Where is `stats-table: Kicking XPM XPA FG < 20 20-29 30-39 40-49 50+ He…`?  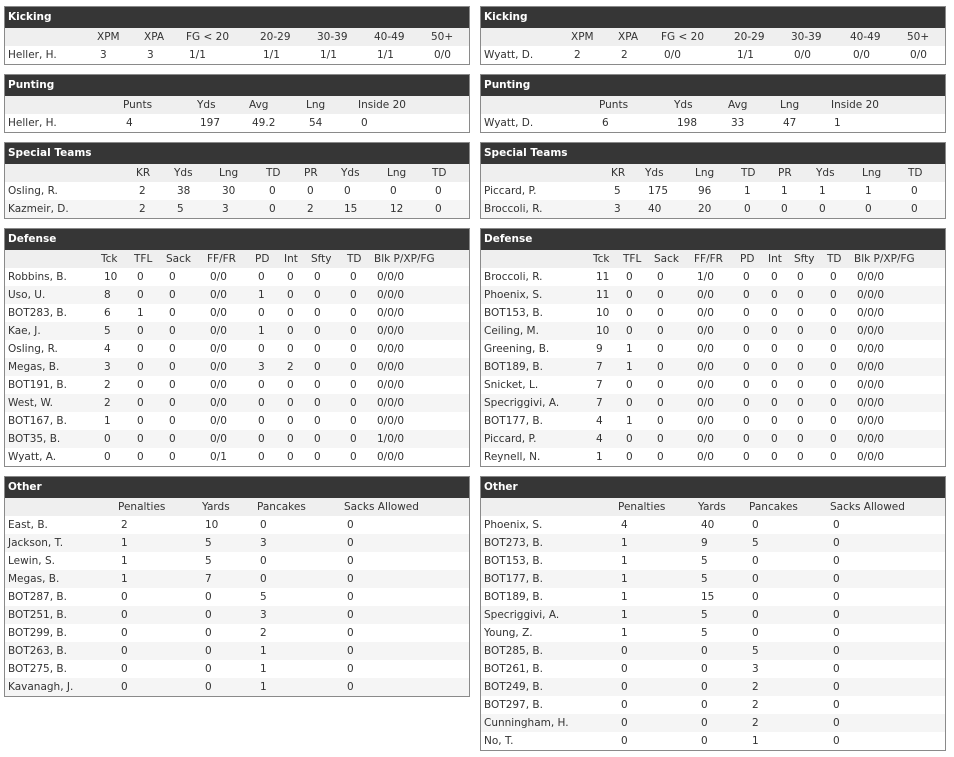 stats-table: Kicking XPM XPA FG < 20 20-29 30-39 40-49 50+ He… is located at coordinates (237, 35).